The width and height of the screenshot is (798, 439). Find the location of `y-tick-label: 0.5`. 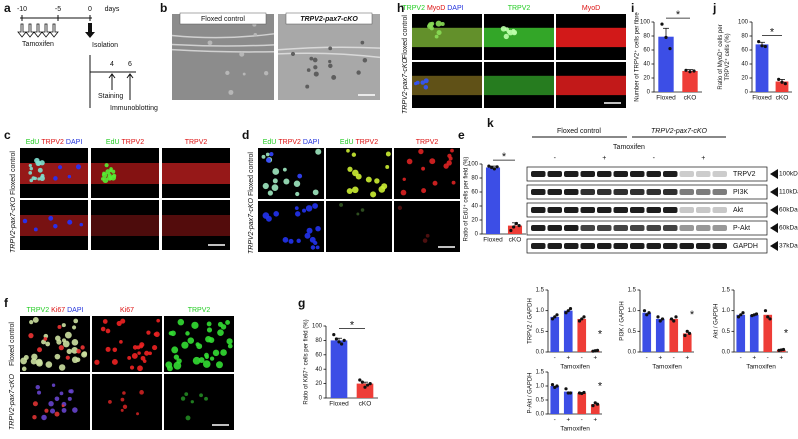

y-tick-label: 0.5 is located at coordinates (540, 401).